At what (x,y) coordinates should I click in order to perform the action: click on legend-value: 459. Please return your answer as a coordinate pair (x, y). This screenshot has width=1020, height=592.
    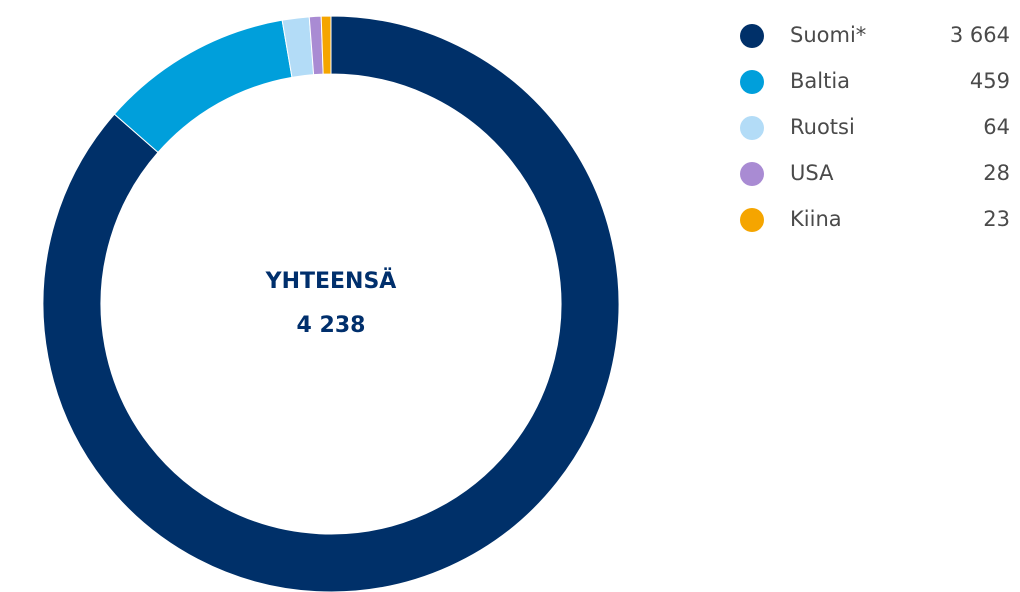
    Looking at the image, I should click on (990, 81).